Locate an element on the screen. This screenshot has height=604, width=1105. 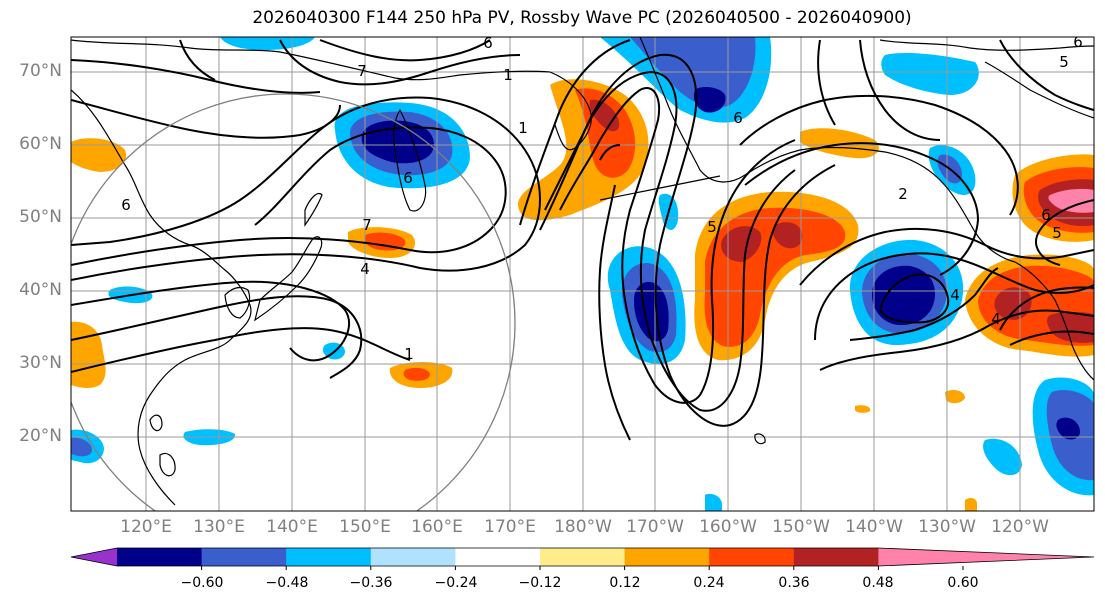
colorbar is located at coordinates (582, 558).